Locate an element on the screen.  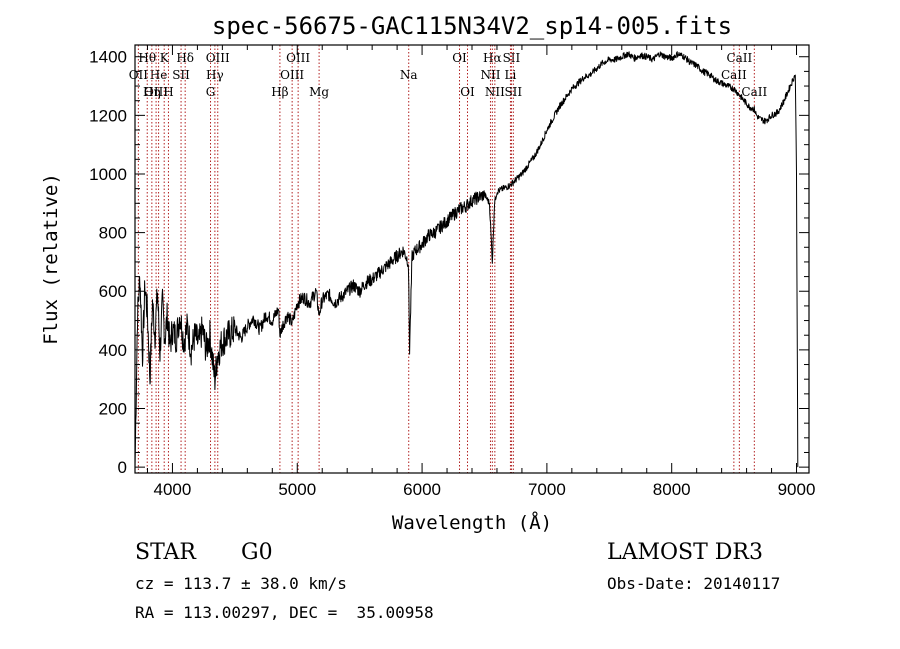
y-tick-label: 1000 is located at coordinates (108, 174).